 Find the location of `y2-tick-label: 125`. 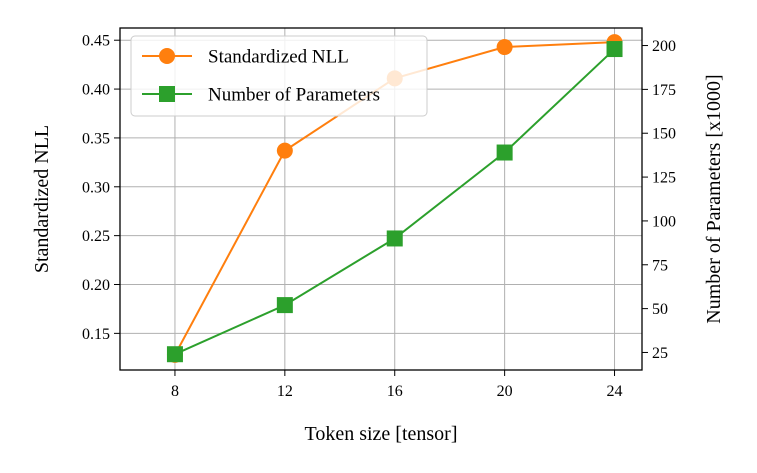

y2-tick-label: 125 is located at coordinates (664, 178).